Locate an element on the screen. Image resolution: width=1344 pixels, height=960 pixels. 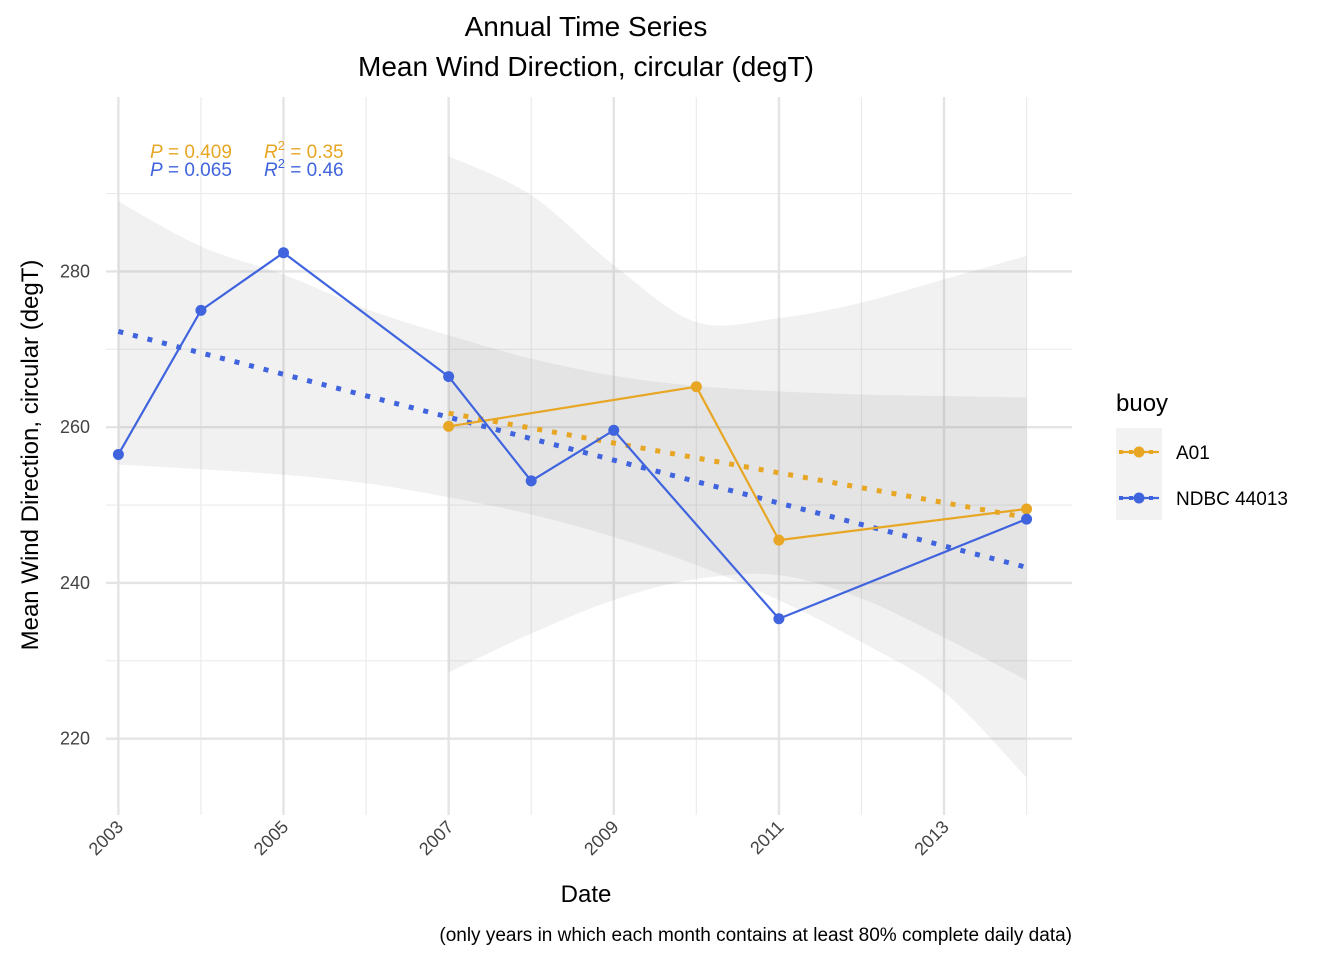
legend-label-ndbc-44013: NDBC 44013 is located at coordinates (1232, 499).